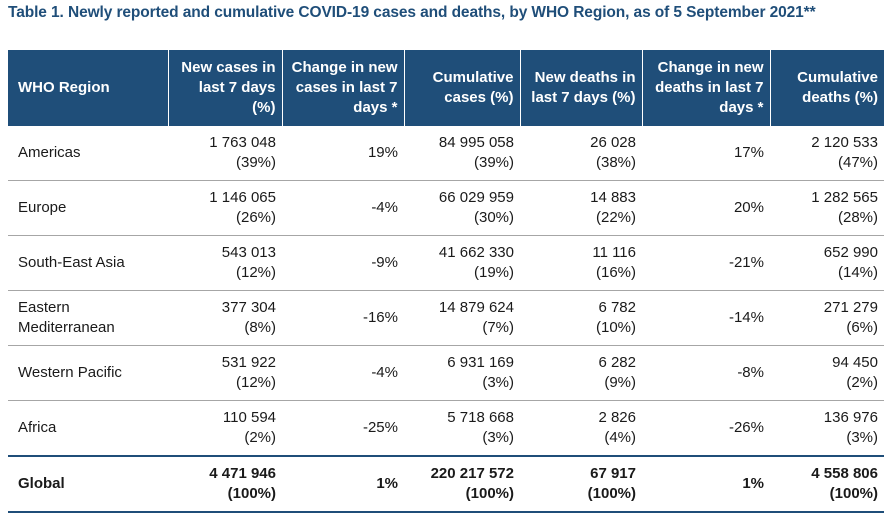 The image size is (892, 513). I want to click on new-cases-cell: 1 146 065 (26%), so click(225, 208).